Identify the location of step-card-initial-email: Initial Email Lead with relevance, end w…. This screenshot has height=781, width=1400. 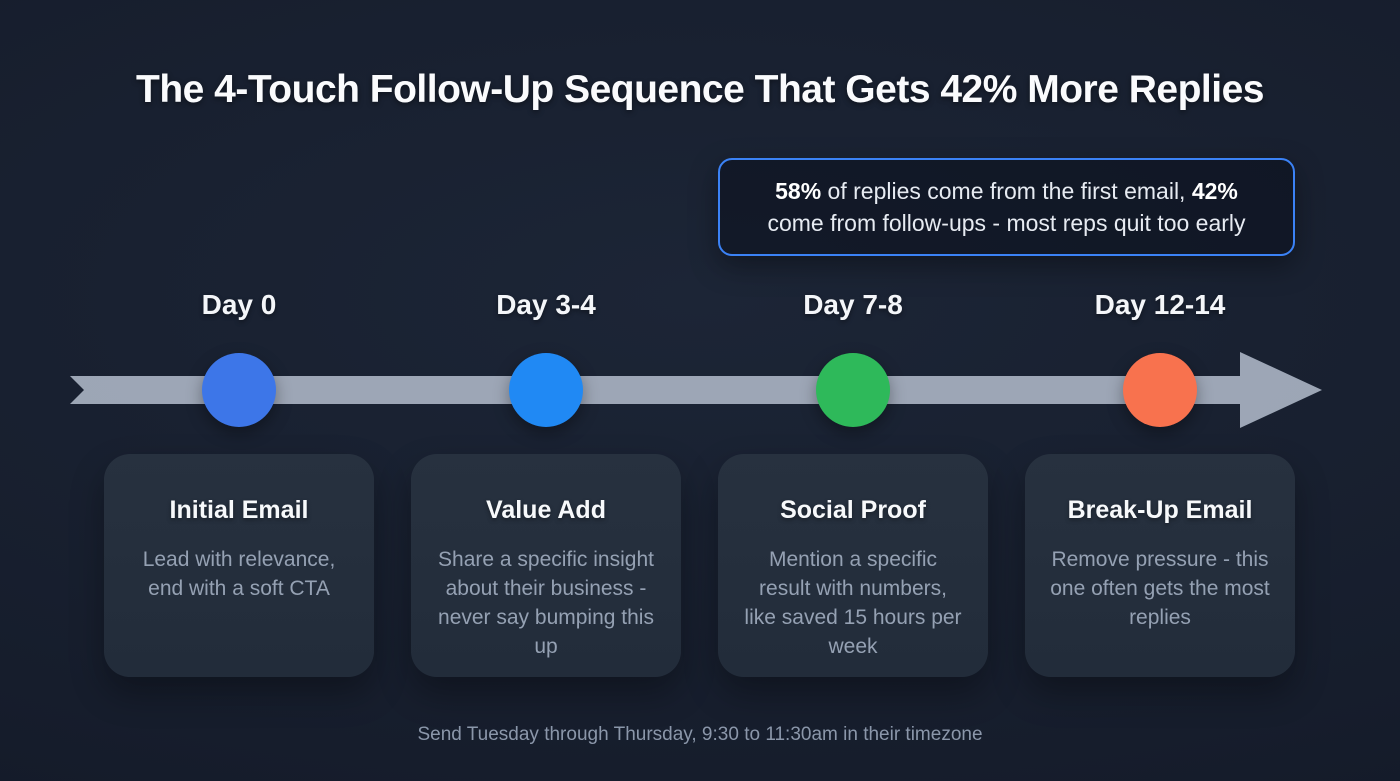
(239, 565).